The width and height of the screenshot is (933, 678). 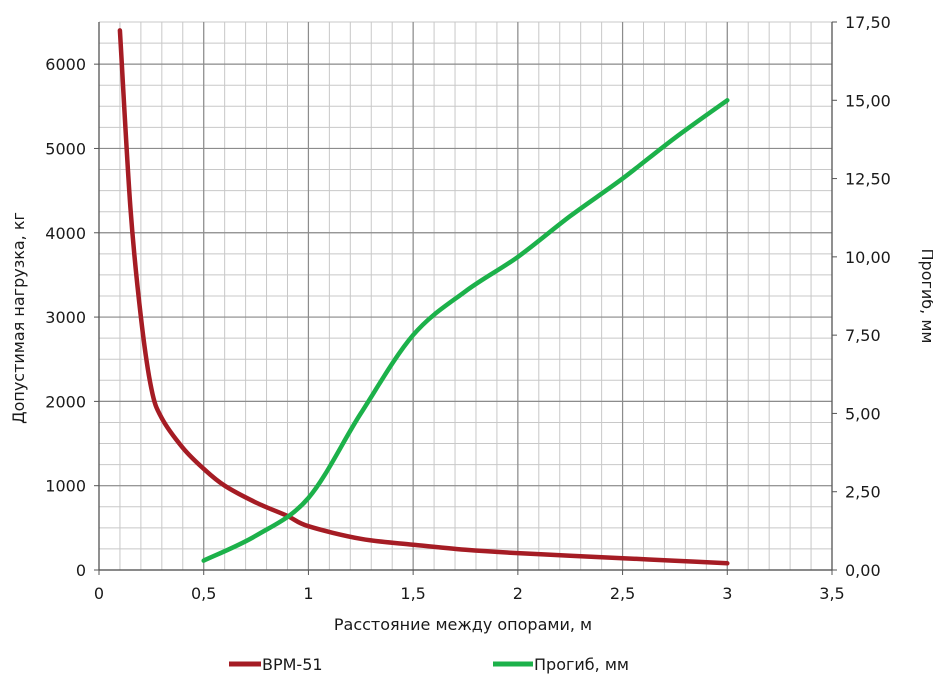 I want to click on x-tick-label: 2,5, so click(x=622, y=593).